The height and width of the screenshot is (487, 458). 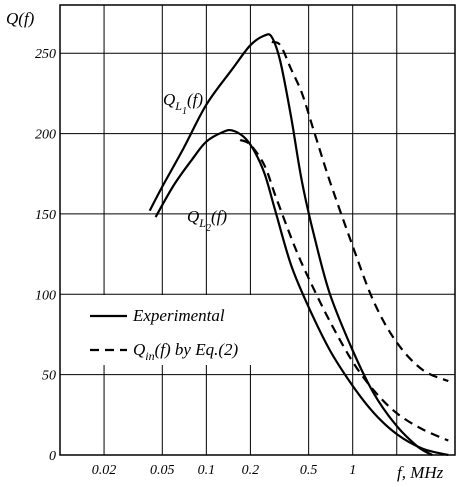 What do you see at coordinates (193, 216) in the screenshot?
I see `annotation-ql2-main: Q` at bounding box center [193, 216].